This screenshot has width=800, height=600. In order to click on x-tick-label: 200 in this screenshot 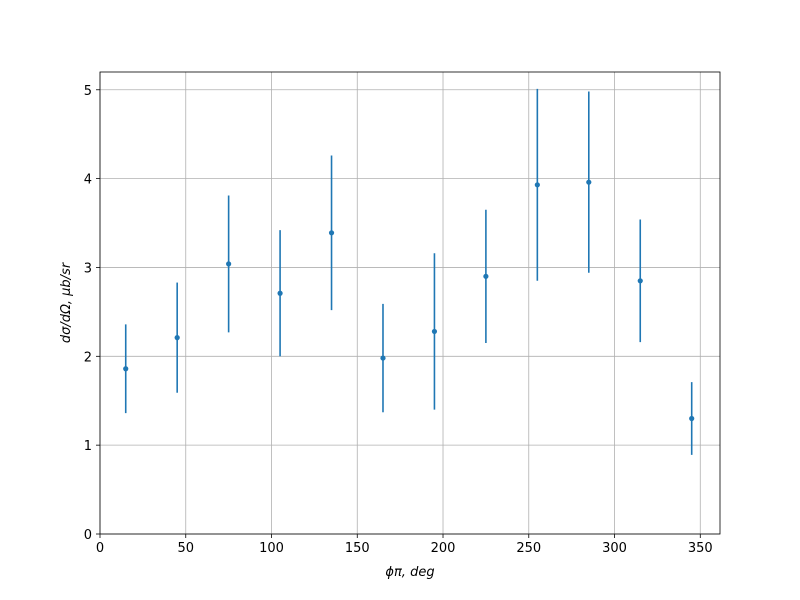, I will do `click(443, 548)`.